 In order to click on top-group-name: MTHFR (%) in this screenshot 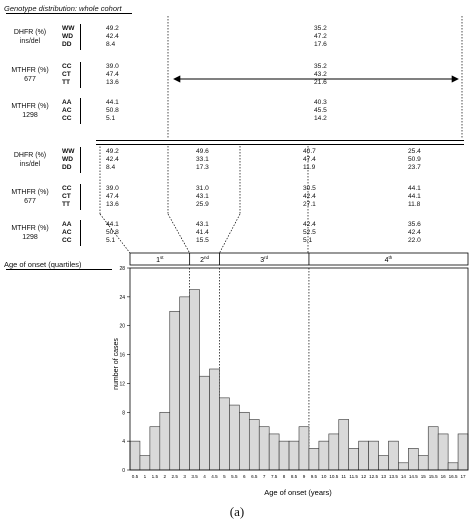, I will do `click(30, 70)`.